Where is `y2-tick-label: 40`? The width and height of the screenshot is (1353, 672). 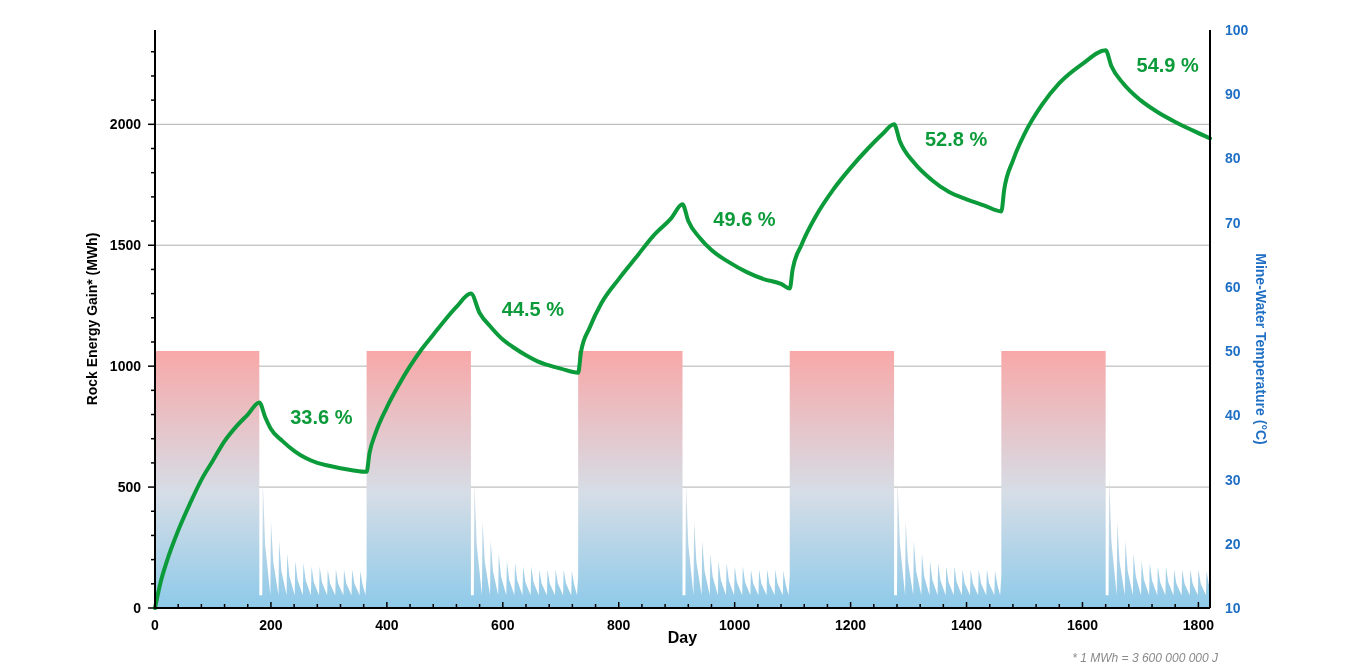
y2-tick-label: 40 is located at coordinates (1233, 415).